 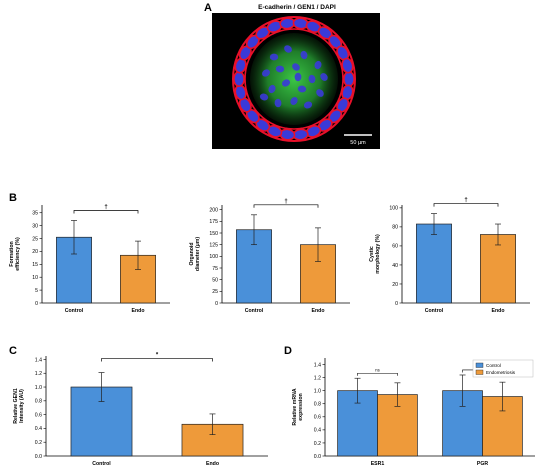 I want to click on y-tick-label: 35, so click(x=35, y=214).